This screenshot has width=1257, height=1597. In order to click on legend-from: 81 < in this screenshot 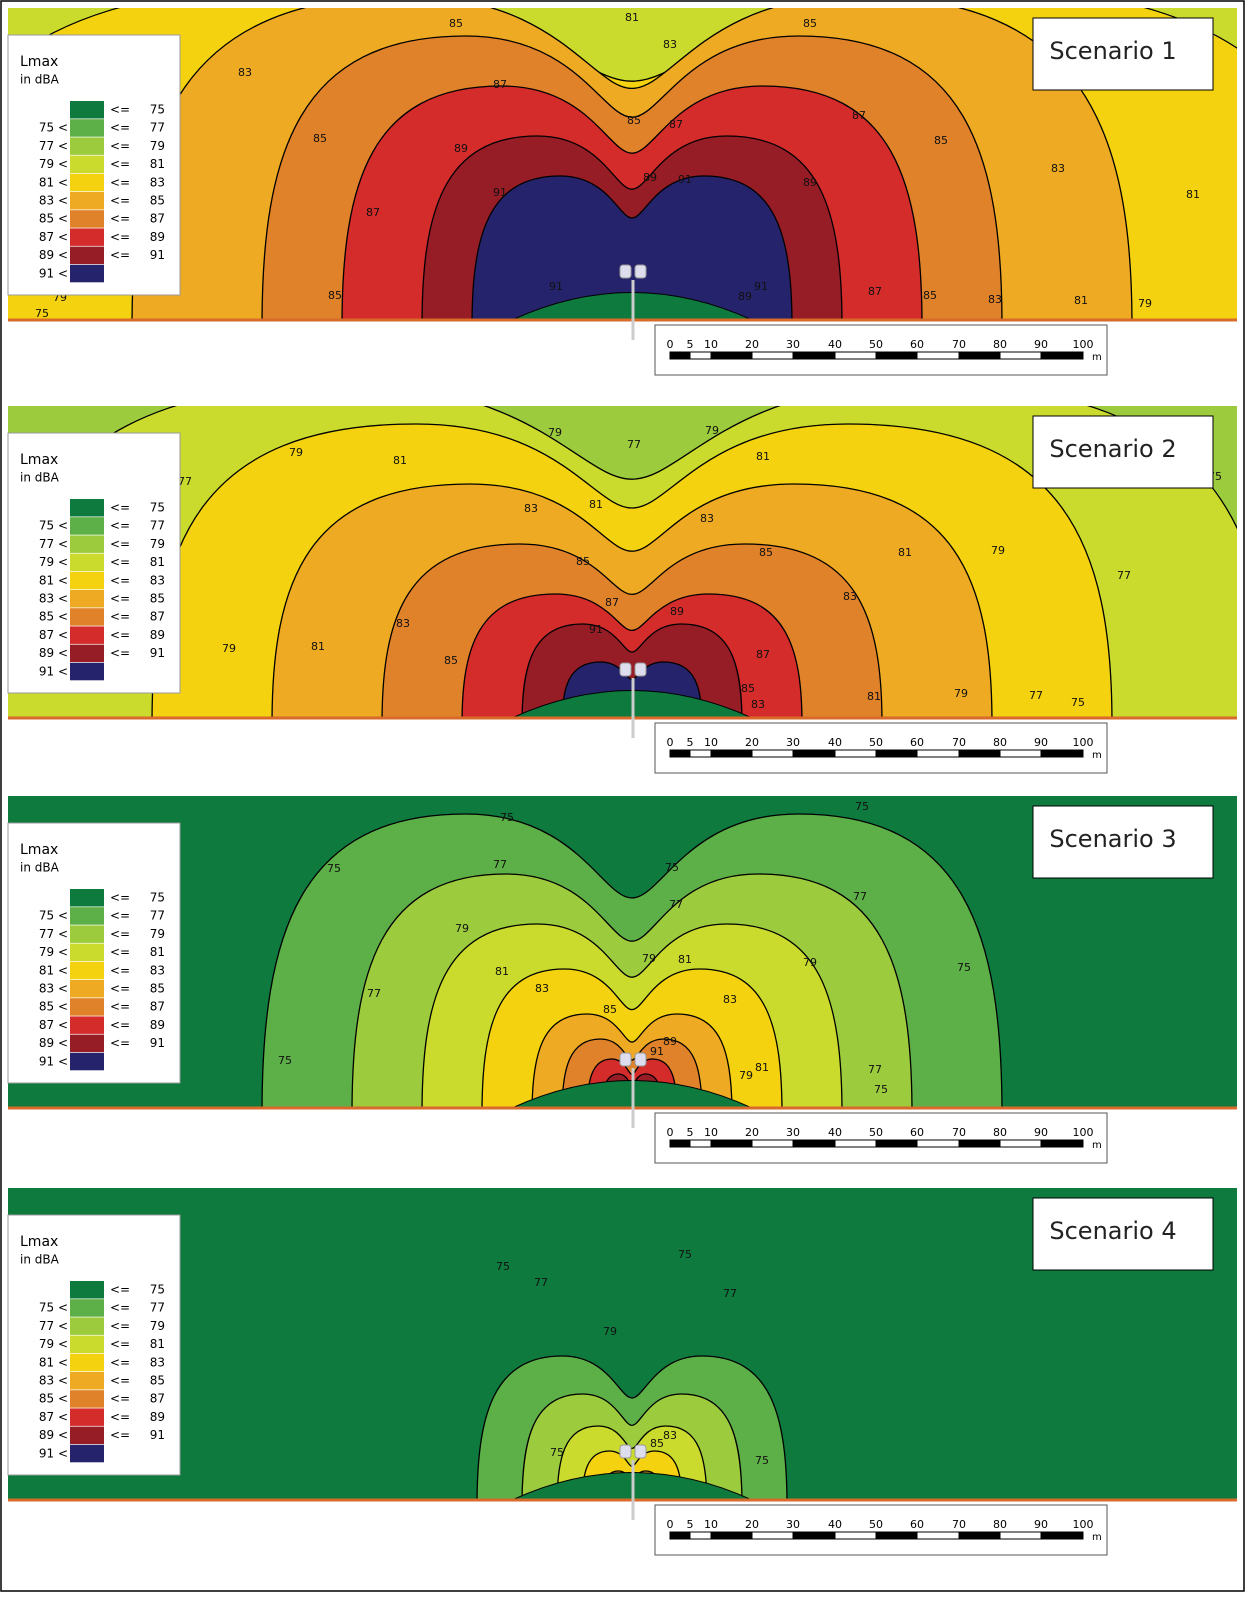, I will do `click(53, 580)`.